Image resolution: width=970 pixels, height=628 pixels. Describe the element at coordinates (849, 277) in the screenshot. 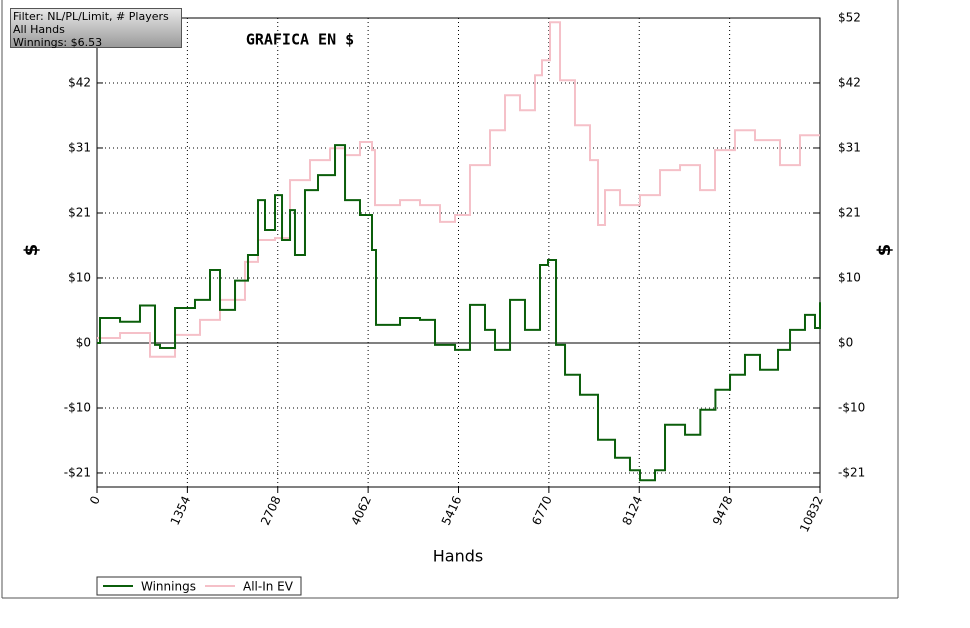

I see `y2-tick-label: $10` at that location.